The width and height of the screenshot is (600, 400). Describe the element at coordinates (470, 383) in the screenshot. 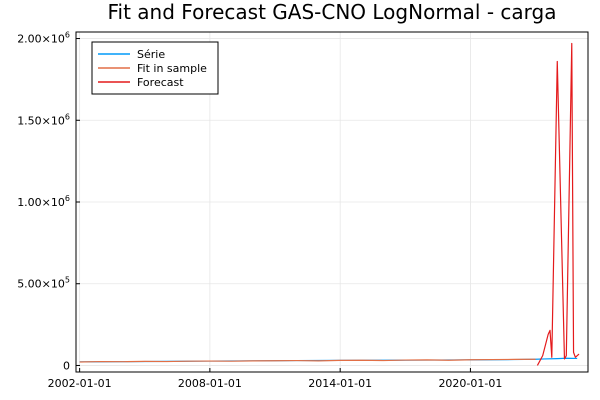

I see `x-tick-label: 2020-01-01` at that location.